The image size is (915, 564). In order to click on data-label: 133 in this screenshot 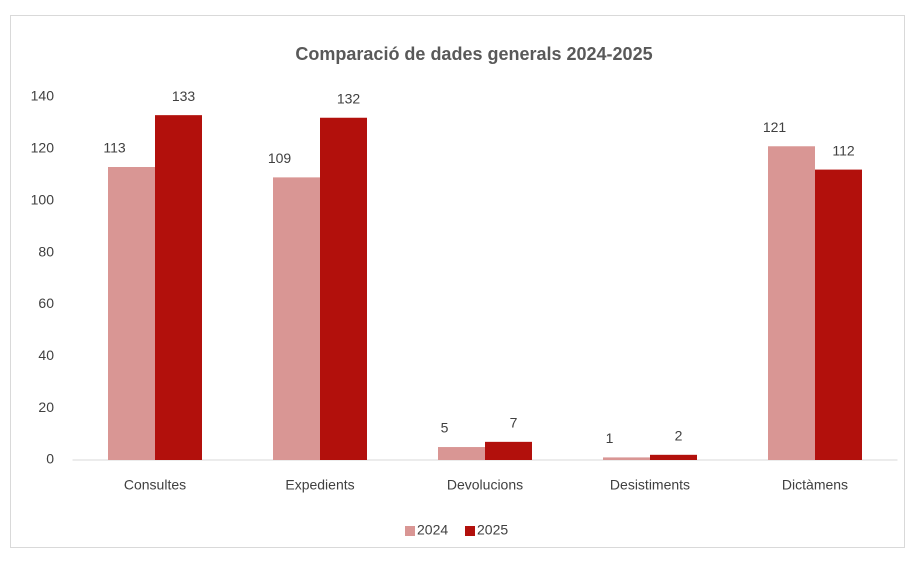, I will do `click(184, 96)`.